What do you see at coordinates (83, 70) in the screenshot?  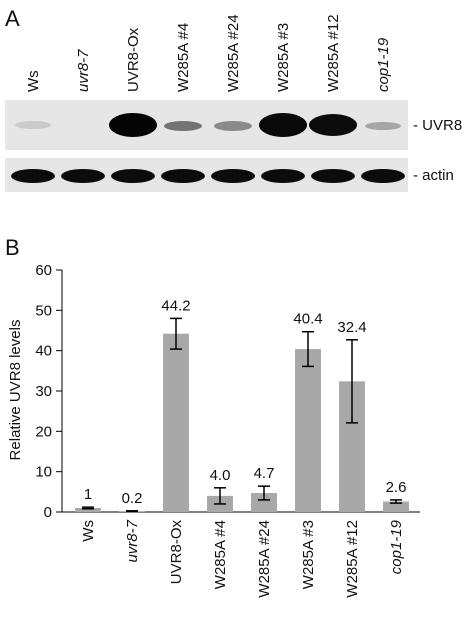 I see `lane-label: uvr8-7` at bounding box center [83, 70].